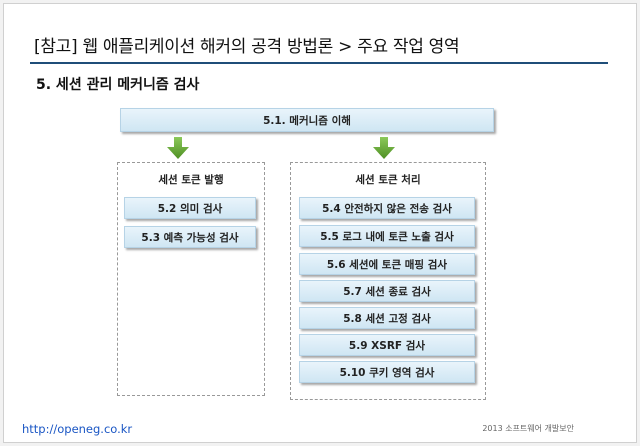 The height and width of the screenshot is (446, 640). I want to click on token-session-mapping-check-box: 5.6 세션에 토큰 매핑 검사, so click(387, 264).